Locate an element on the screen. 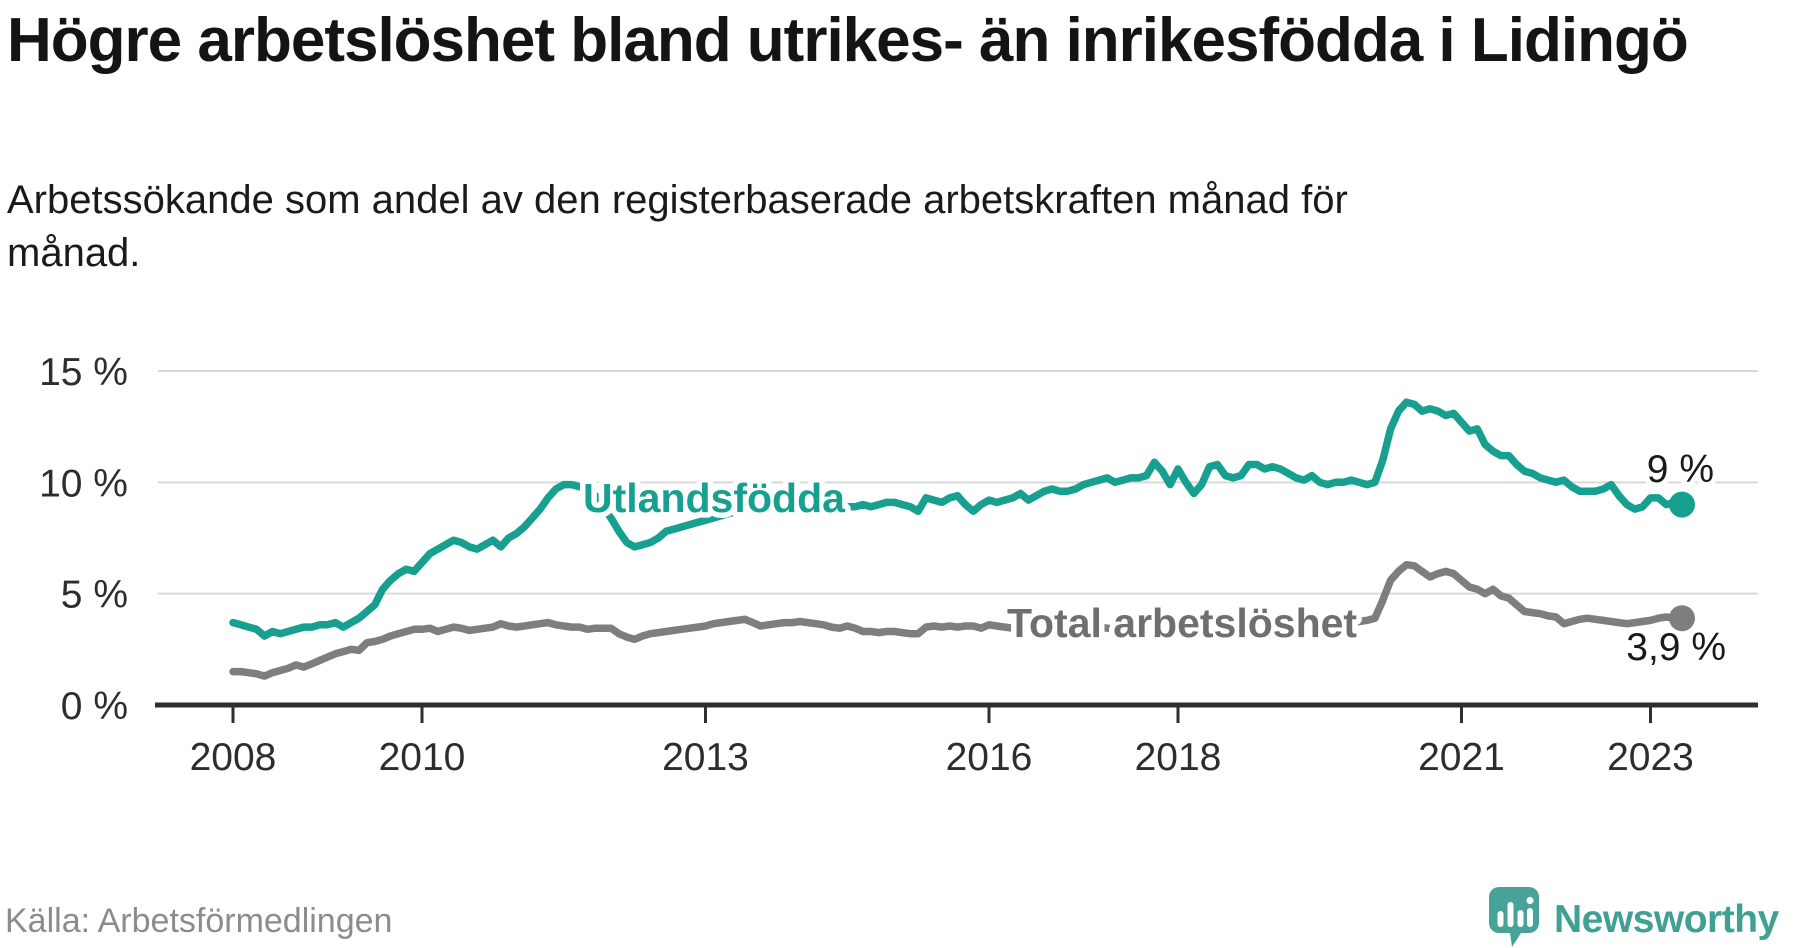 Image resolution: width=1800 pixels, height=948 pixels. x-axis-label-2023: 2023 is located at coordinates (1650, 757).